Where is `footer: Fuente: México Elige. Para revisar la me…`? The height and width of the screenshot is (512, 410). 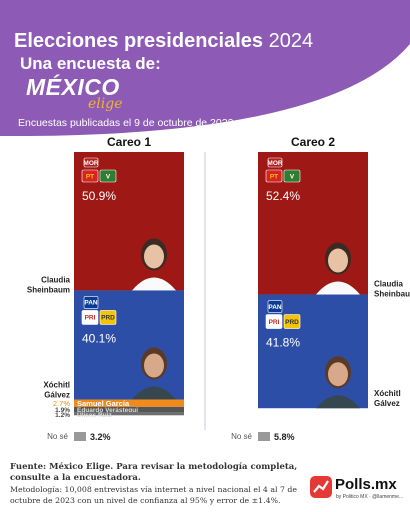 footer: Fuente: México Elige. Para revisar la me… is located at coordinates (158, 484).